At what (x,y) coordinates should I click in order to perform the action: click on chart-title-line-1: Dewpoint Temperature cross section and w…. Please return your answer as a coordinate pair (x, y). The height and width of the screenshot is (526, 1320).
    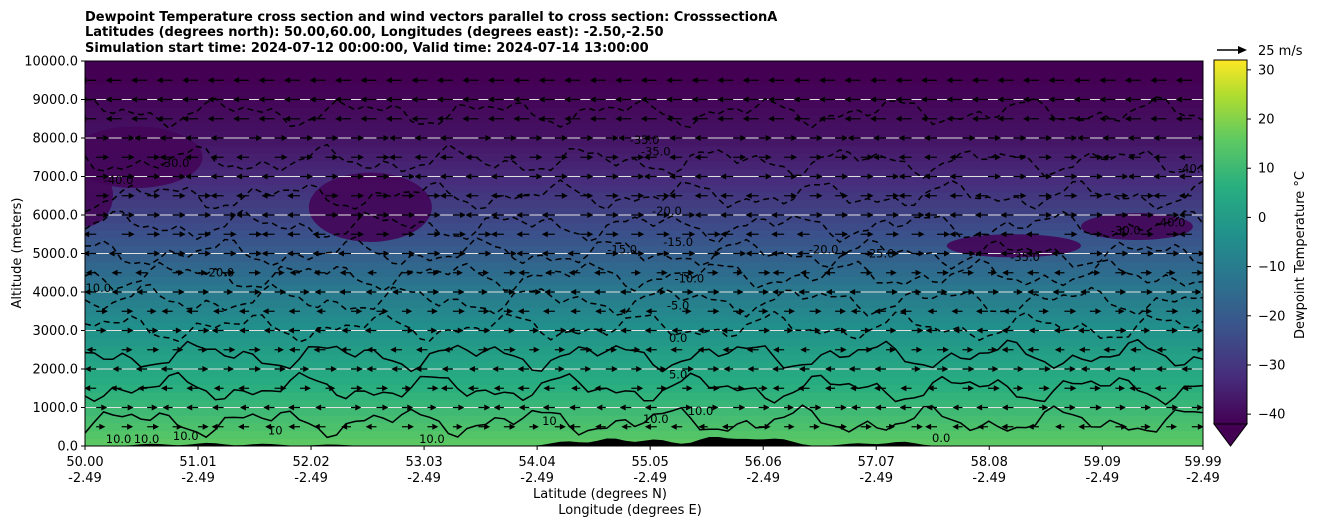
    Looking at the image, I should click on (431, 17).